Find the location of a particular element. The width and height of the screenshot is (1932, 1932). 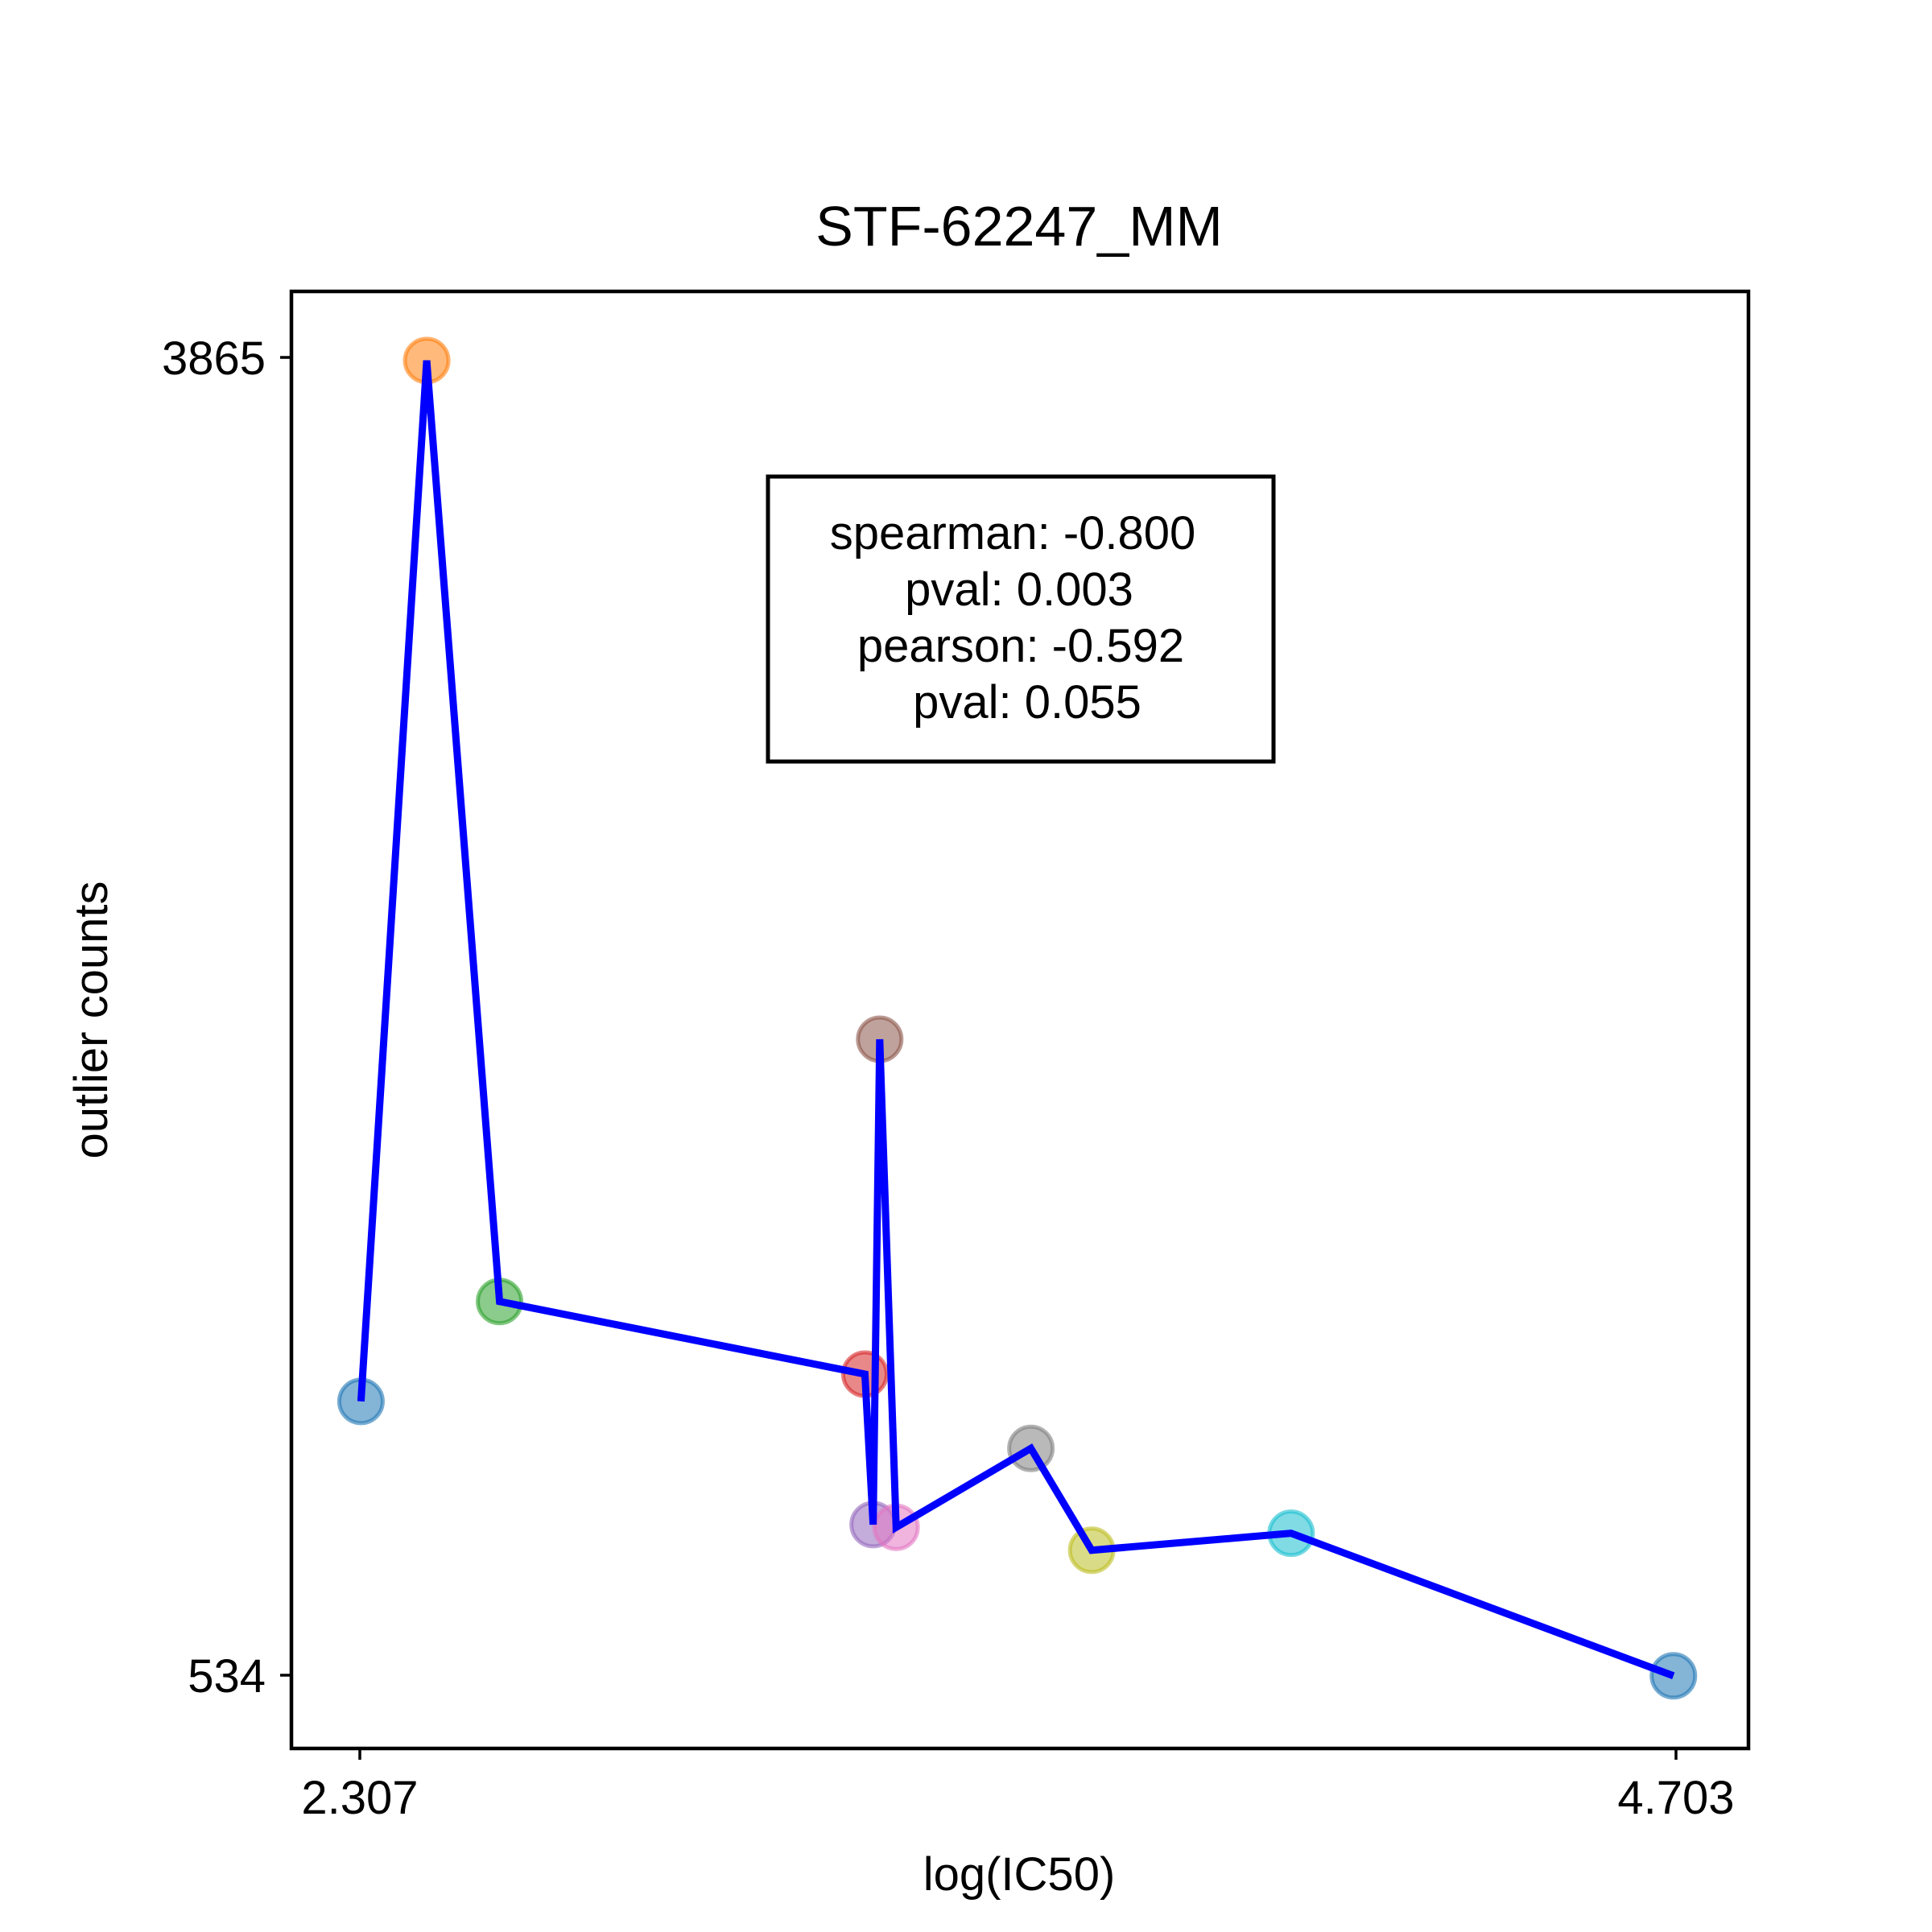

stats-pearson: pearson: -0.592 is located at coordinates (1020, 646).